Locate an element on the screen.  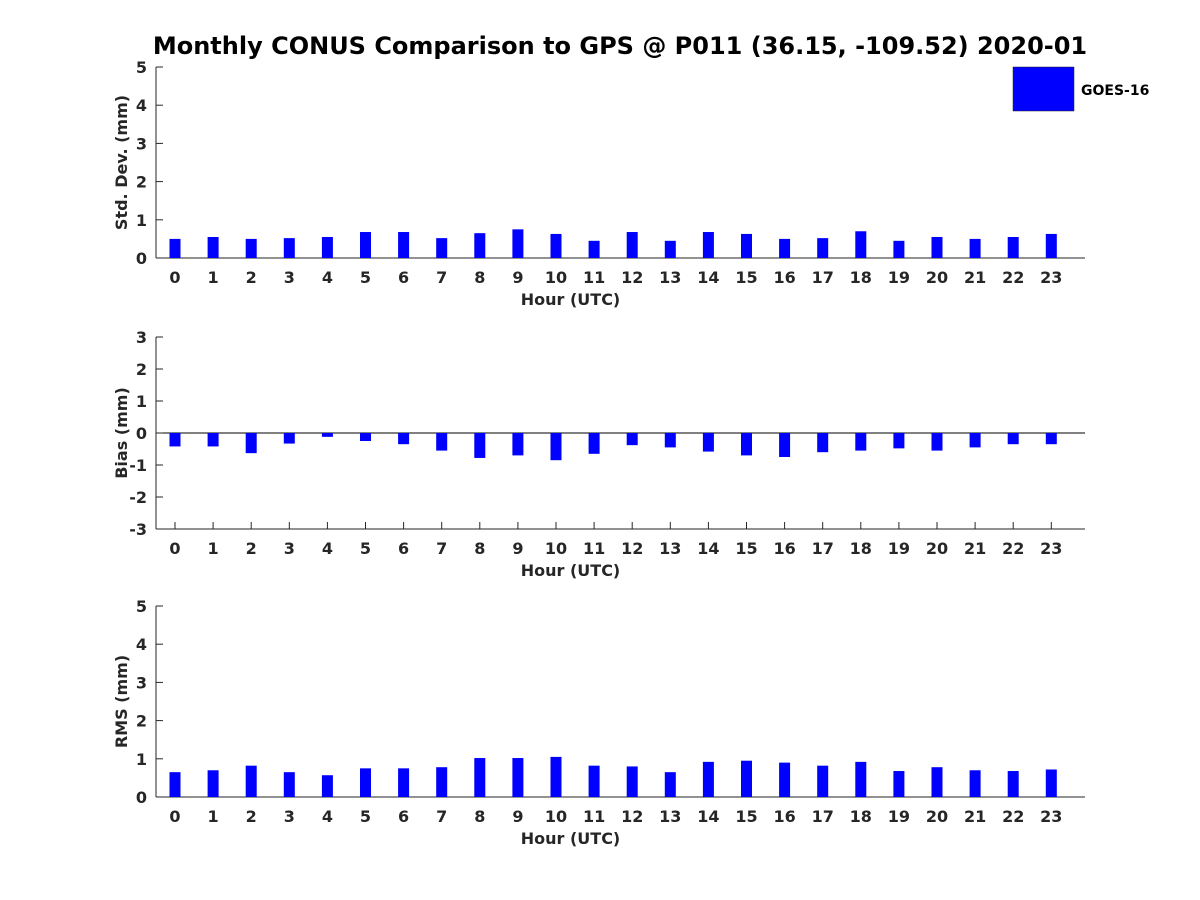
y-tick-label: -3 is located at coordinates (138, 529).